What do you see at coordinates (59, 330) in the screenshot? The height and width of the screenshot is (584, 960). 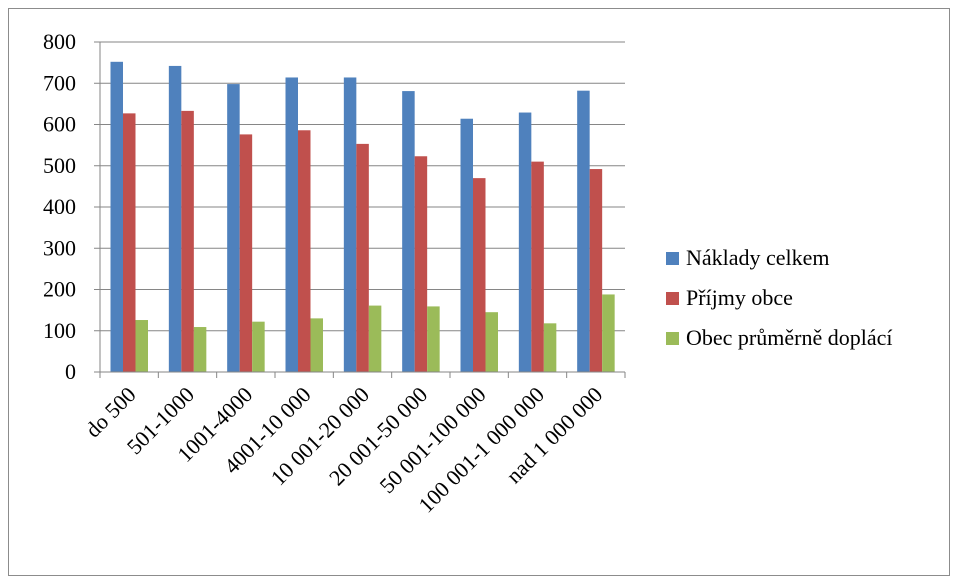 I see `y-tick-label: 100` at bounding box center [59, 330].